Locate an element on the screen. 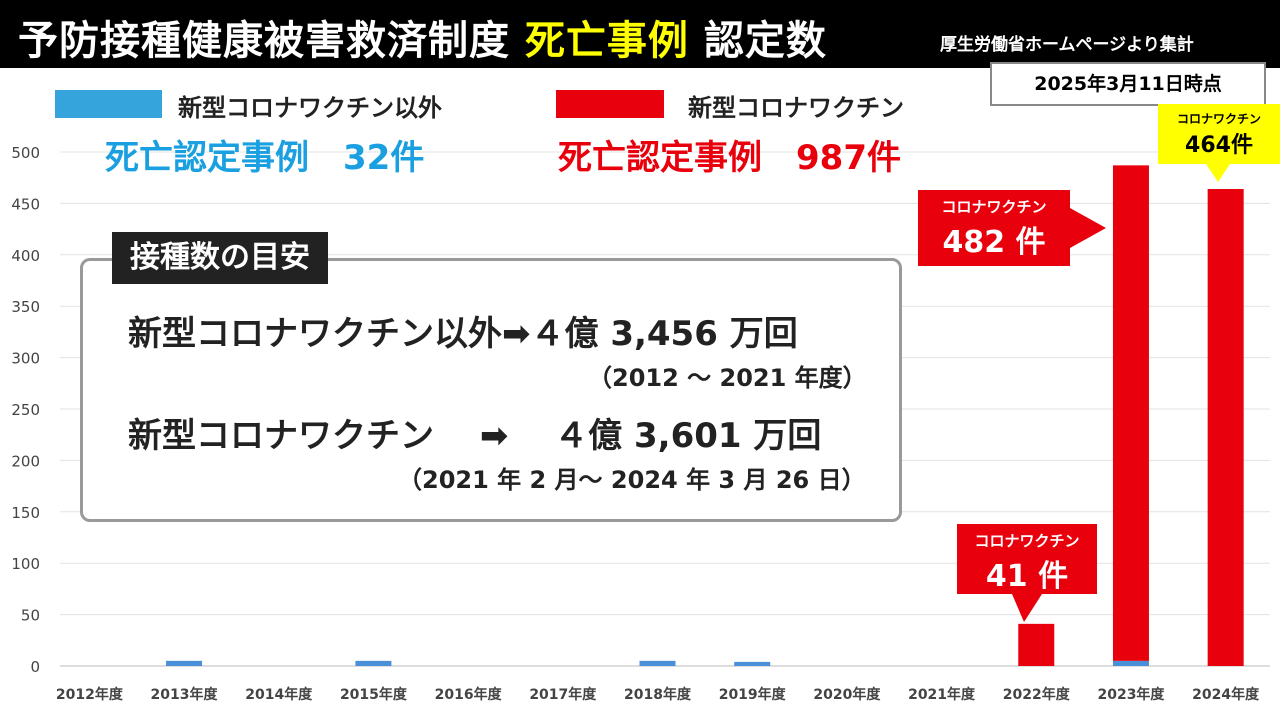 Image resolution: width=1280 pixels, height=720 pixels. y-tick-label-450: 450 is located at coordinates (25, 204).